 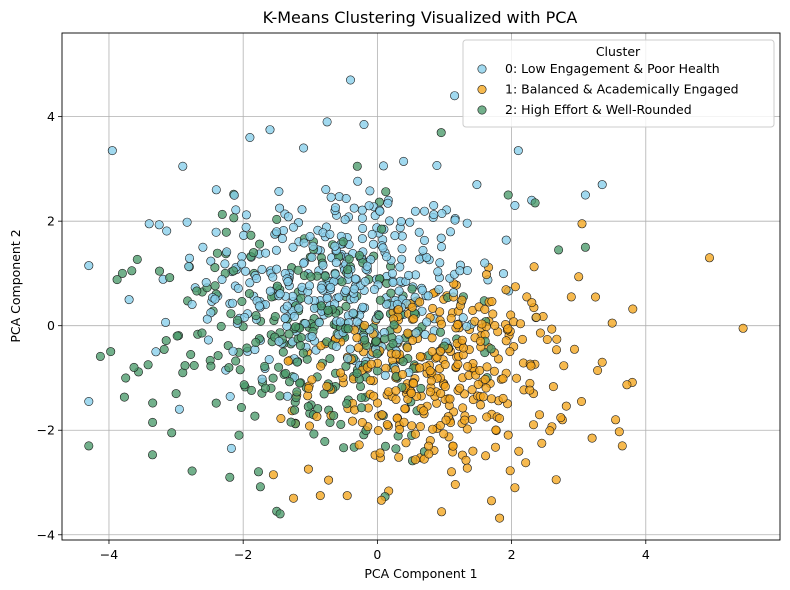 What do you see at coordinates (512, 554) in the screenshot?
I see `x-tick-label: 2` at bounding box center [512, 554].